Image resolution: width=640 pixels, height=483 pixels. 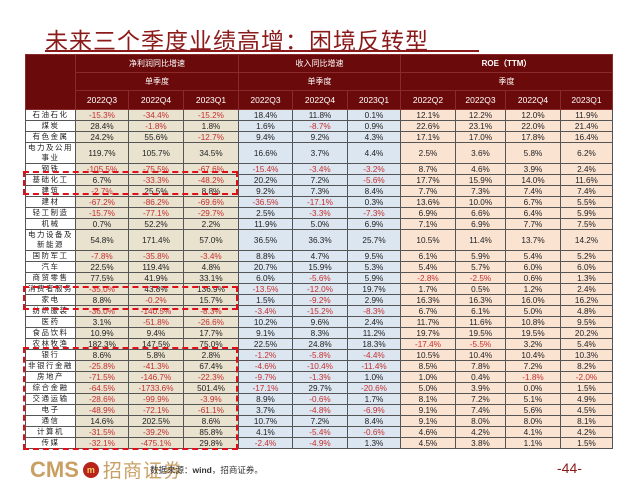 I want to click on revenue-cell: 16.6%, so click(x=265, y=153).